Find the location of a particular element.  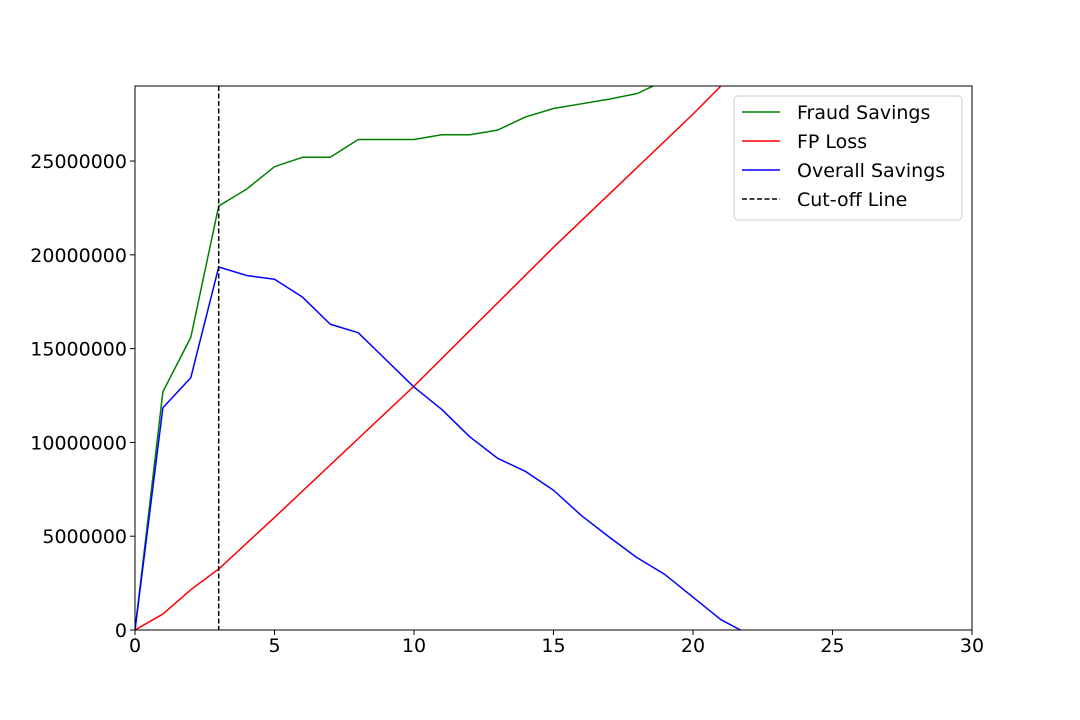

legend-label-overall-savings: Overall Savings is located at coordinates (871, 171).